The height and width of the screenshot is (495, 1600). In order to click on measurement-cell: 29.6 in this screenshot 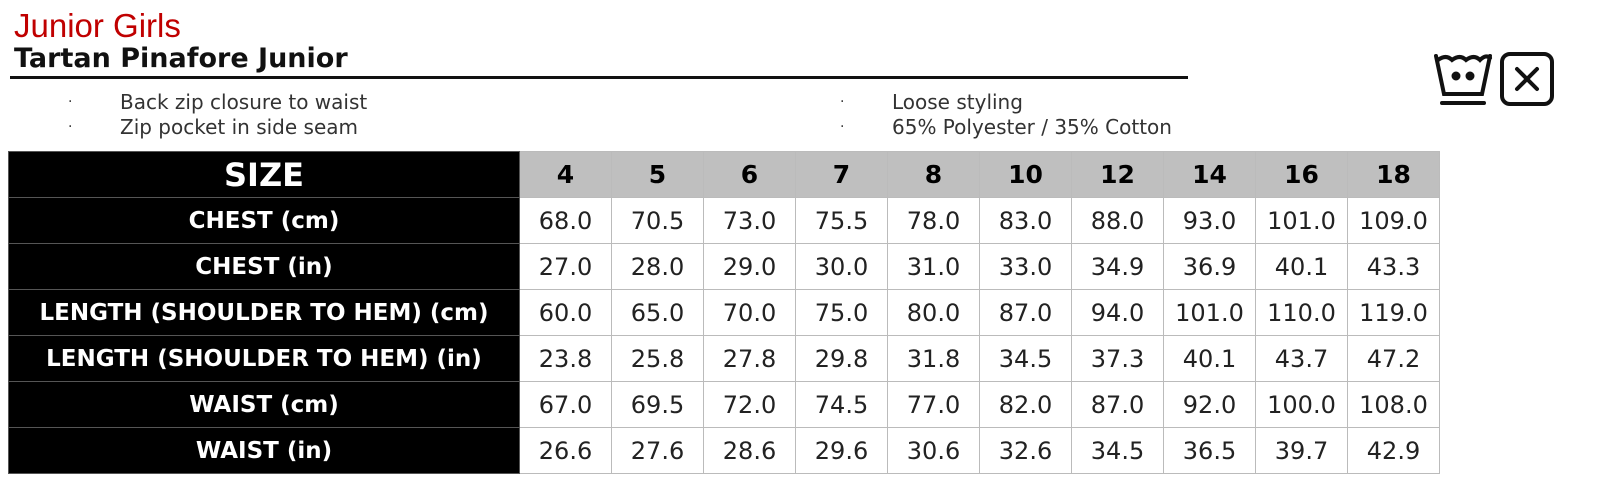, I will do `click(841, 450)`.